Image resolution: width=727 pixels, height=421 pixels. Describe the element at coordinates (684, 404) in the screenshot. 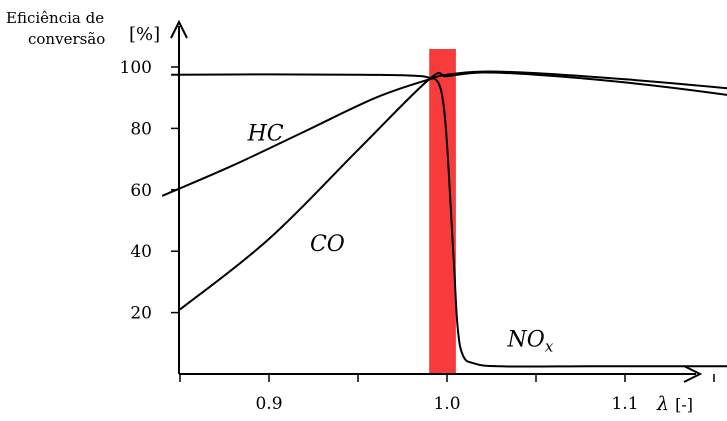

I see `x-axis-unit: [-]` at that location.